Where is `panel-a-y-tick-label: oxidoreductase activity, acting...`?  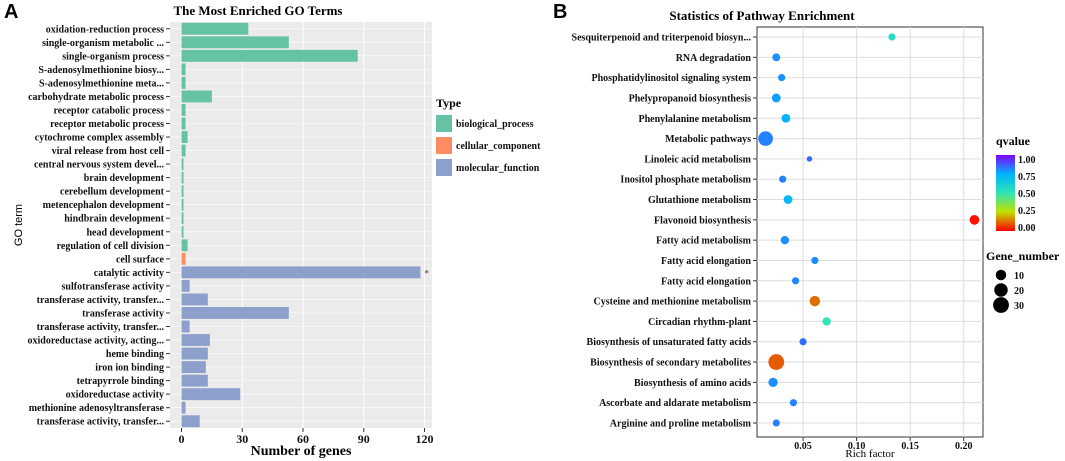 panel-a-y-tick-label: oxidoreductase activity, acting... is located at coordinates (96, 341).